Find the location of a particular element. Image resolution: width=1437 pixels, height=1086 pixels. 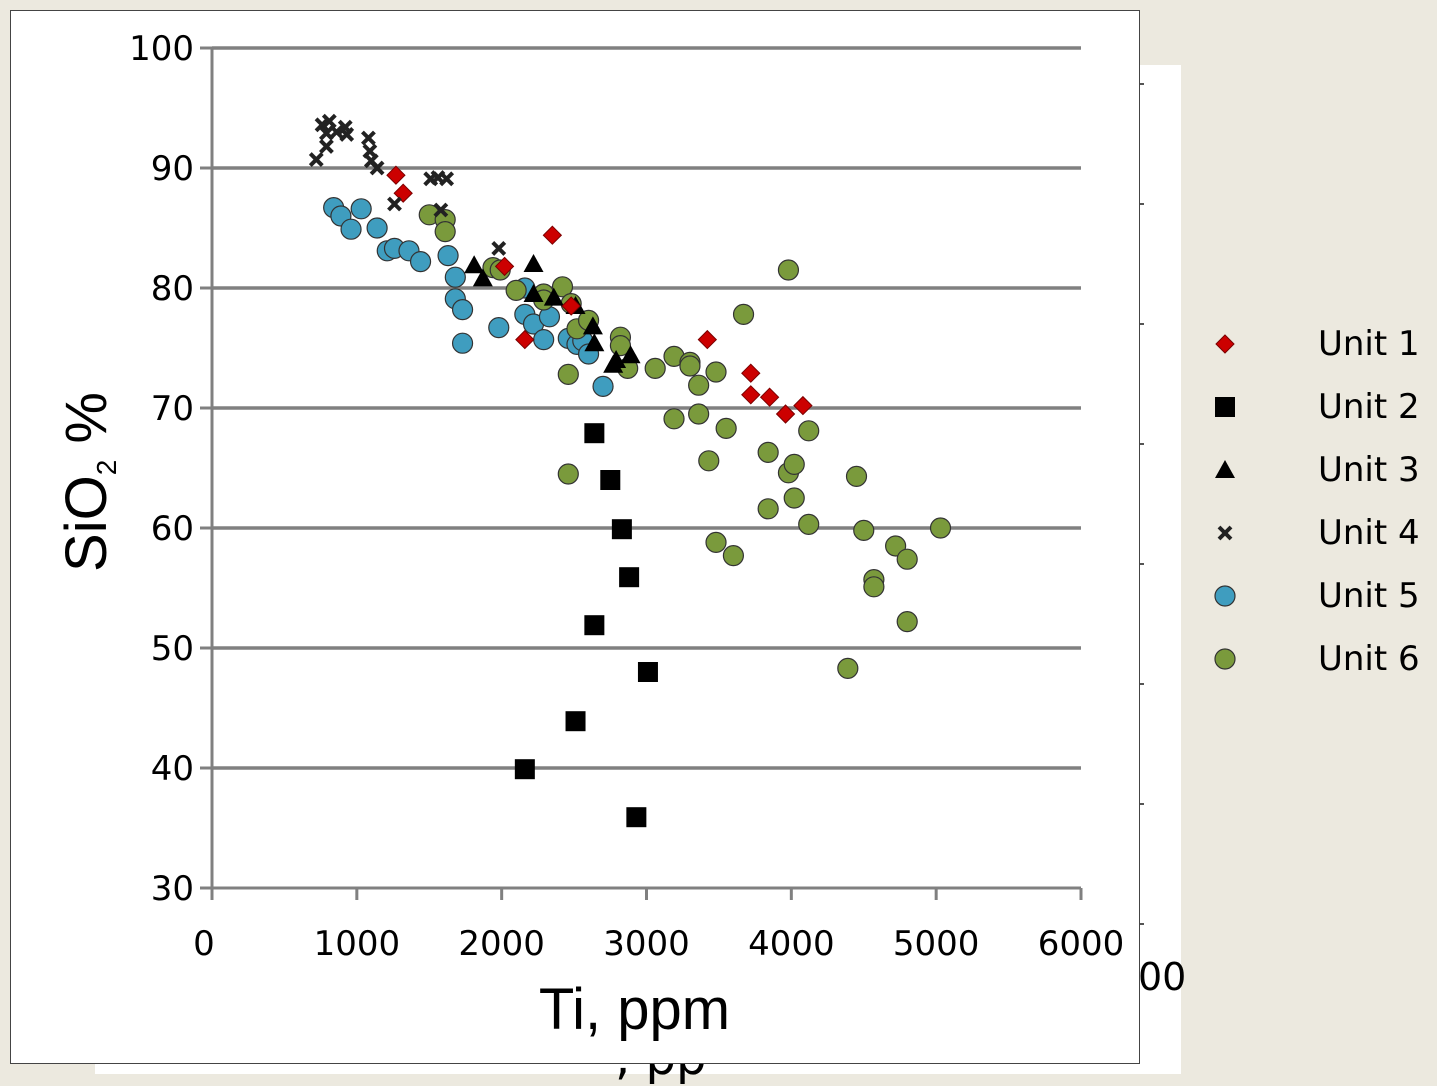

x-tick-label: 6000 is located at coordinates (1081, 944).